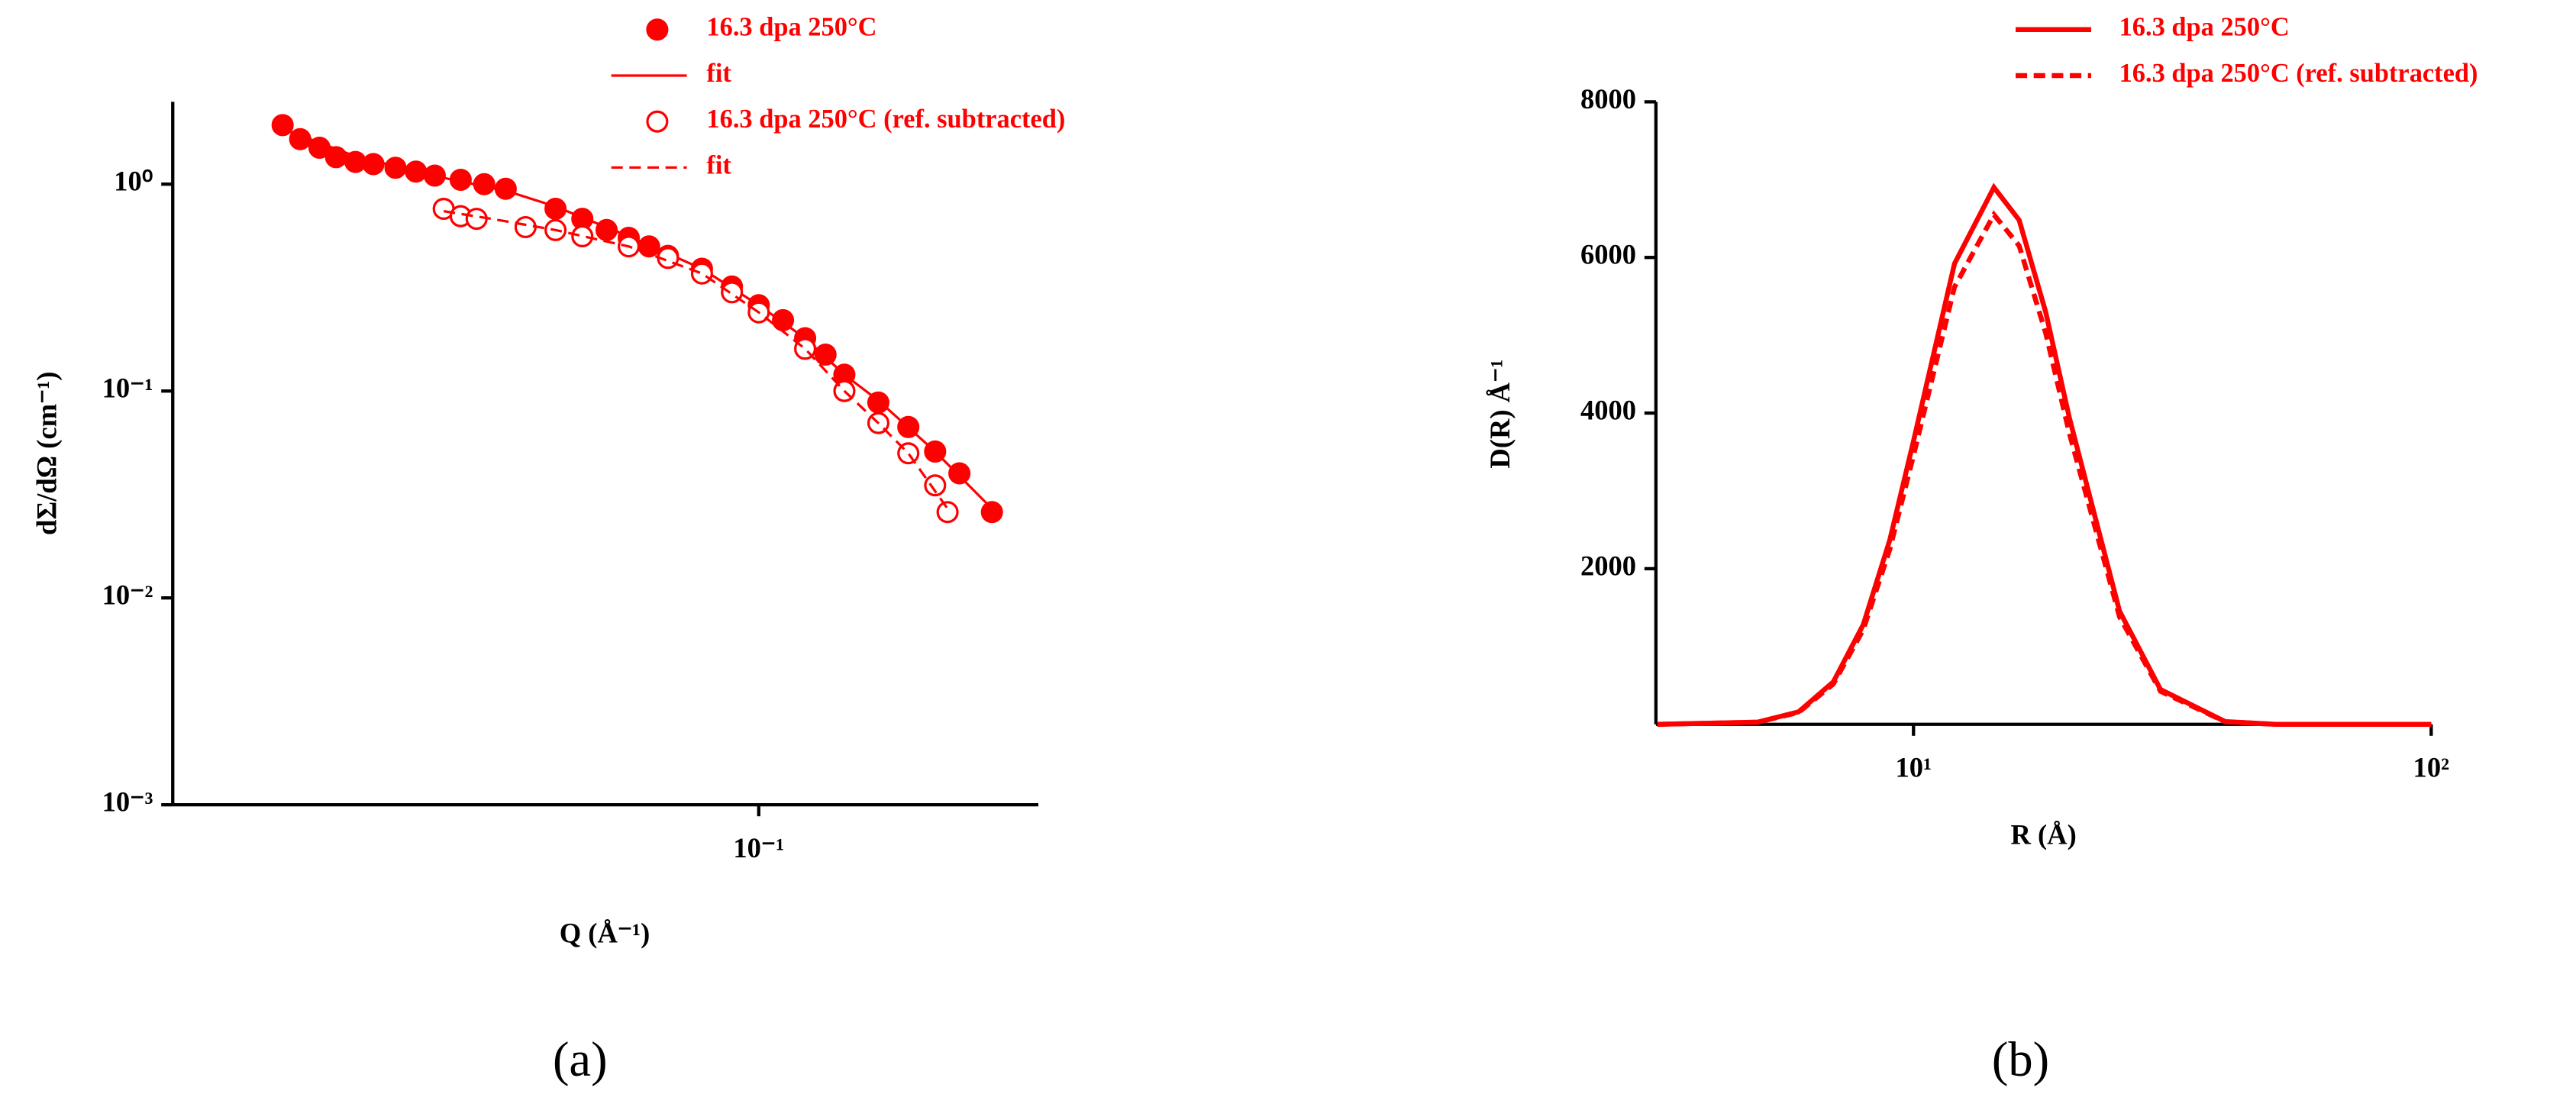 This screenshot has height=1107, width=2576. What do you see at coordinates (46, 453) in the screenshot?
I see `y-axis-label: dΣ/dΩ (cm⁻¹)` at bounding box center [46, 453].